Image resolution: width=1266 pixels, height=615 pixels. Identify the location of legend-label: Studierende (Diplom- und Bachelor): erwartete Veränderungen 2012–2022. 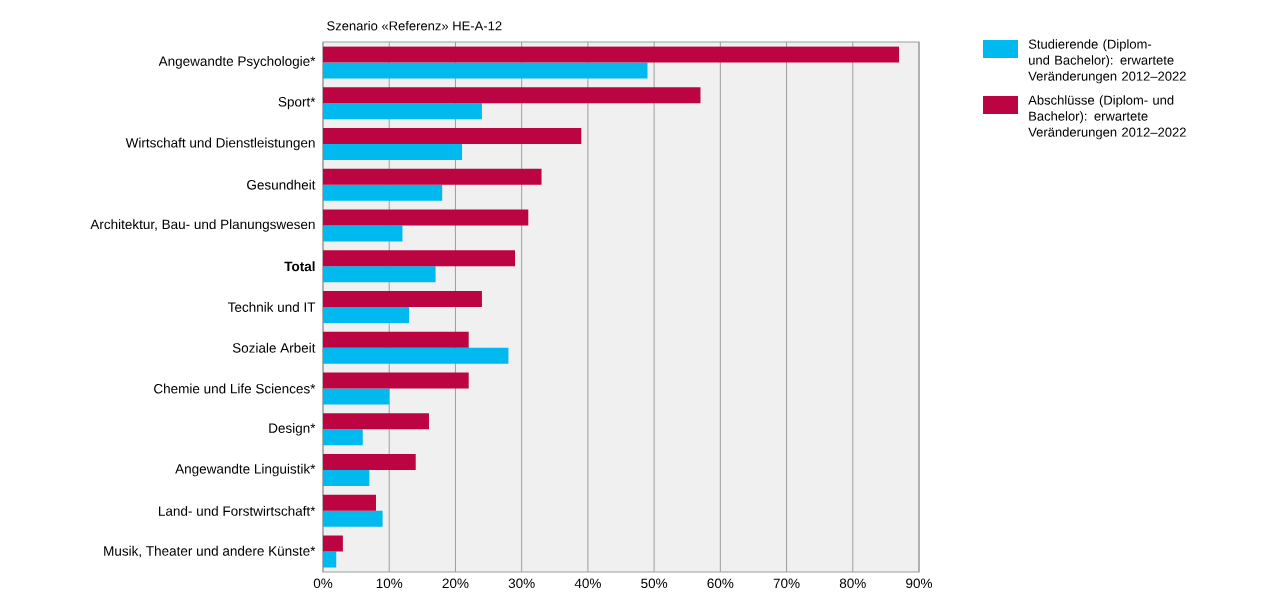
(1107, 61).